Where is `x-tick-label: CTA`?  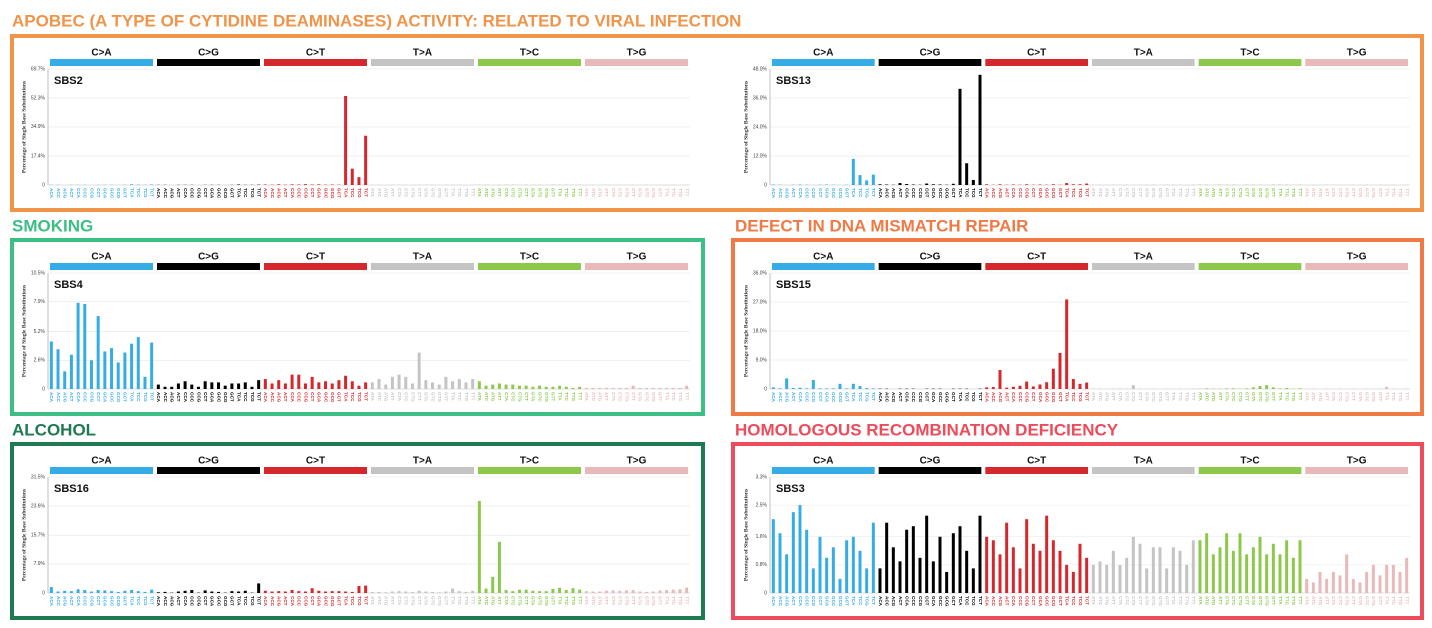
x-tick-label: CTA is located at coordinates (1333, 601).